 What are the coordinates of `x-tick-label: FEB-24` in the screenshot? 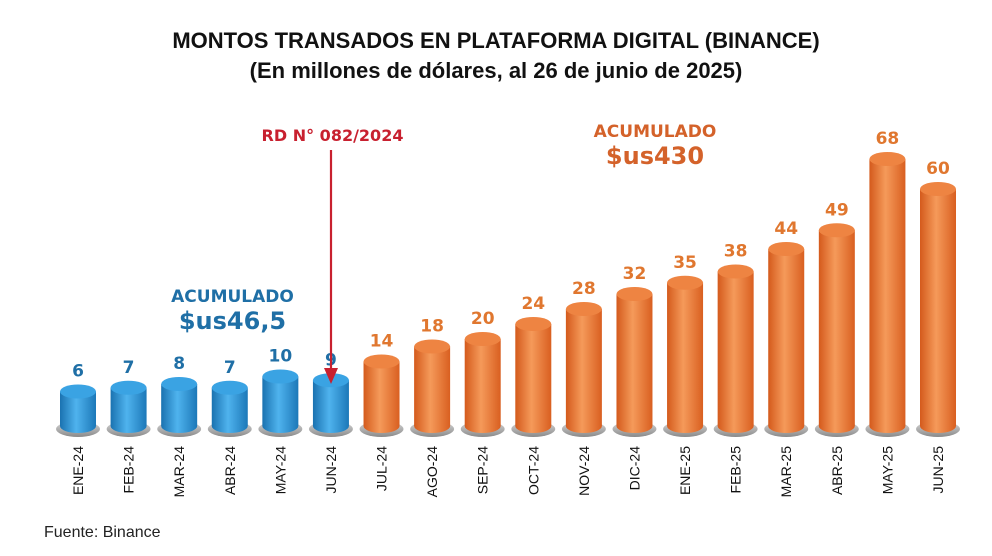 It's located at (129, 470).